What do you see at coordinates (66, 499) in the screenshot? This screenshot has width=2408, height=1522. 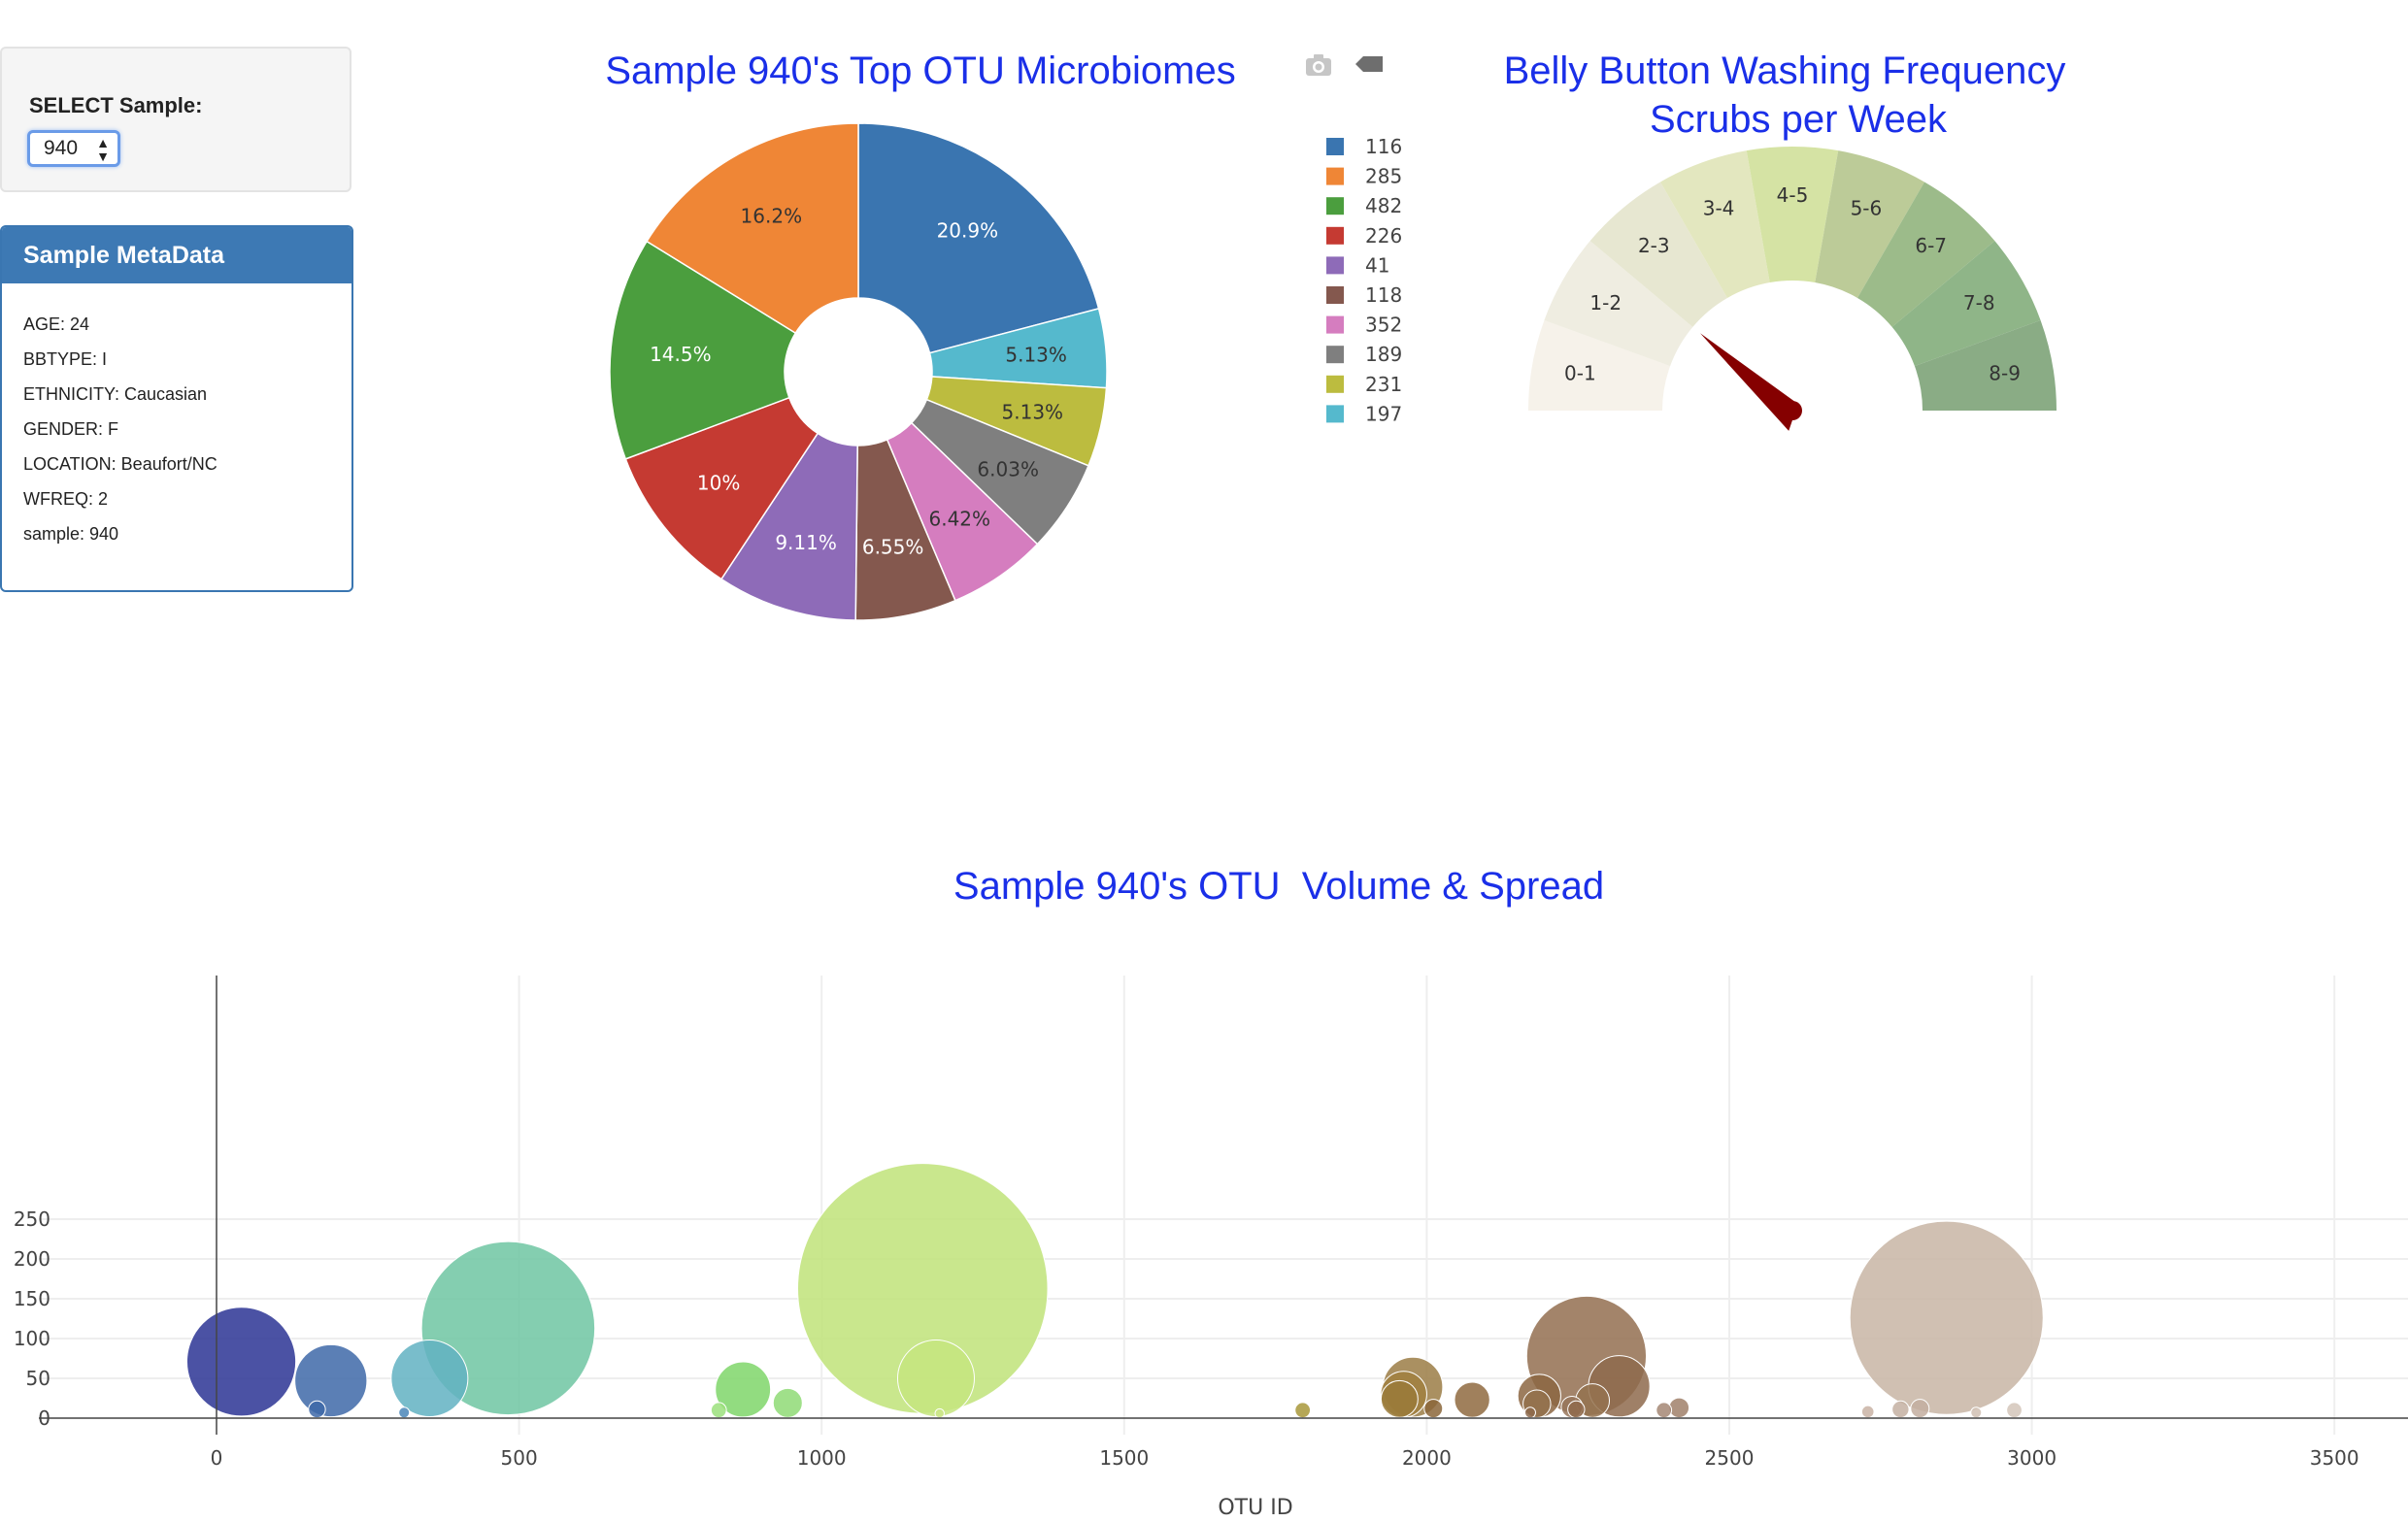 I see `metadata-row-wfreq: WFREQ: 2` at bounding box center [66, 499].